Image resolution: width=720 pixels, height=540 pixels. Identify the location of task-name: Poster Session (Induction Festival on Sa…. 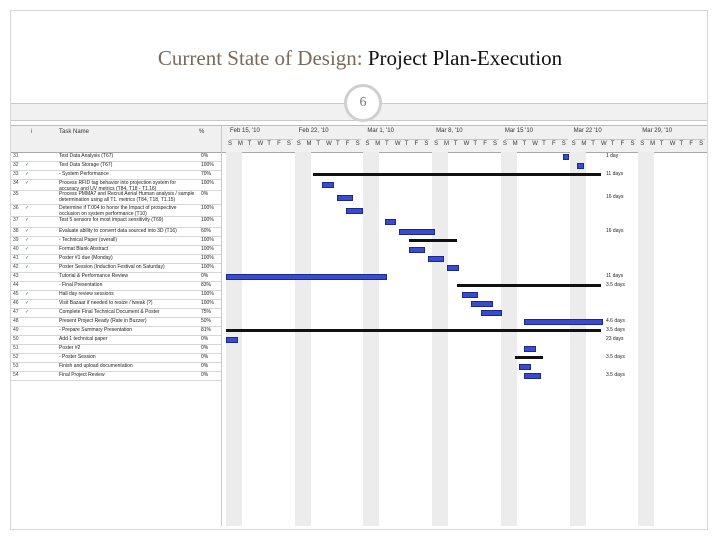
(112, 267).